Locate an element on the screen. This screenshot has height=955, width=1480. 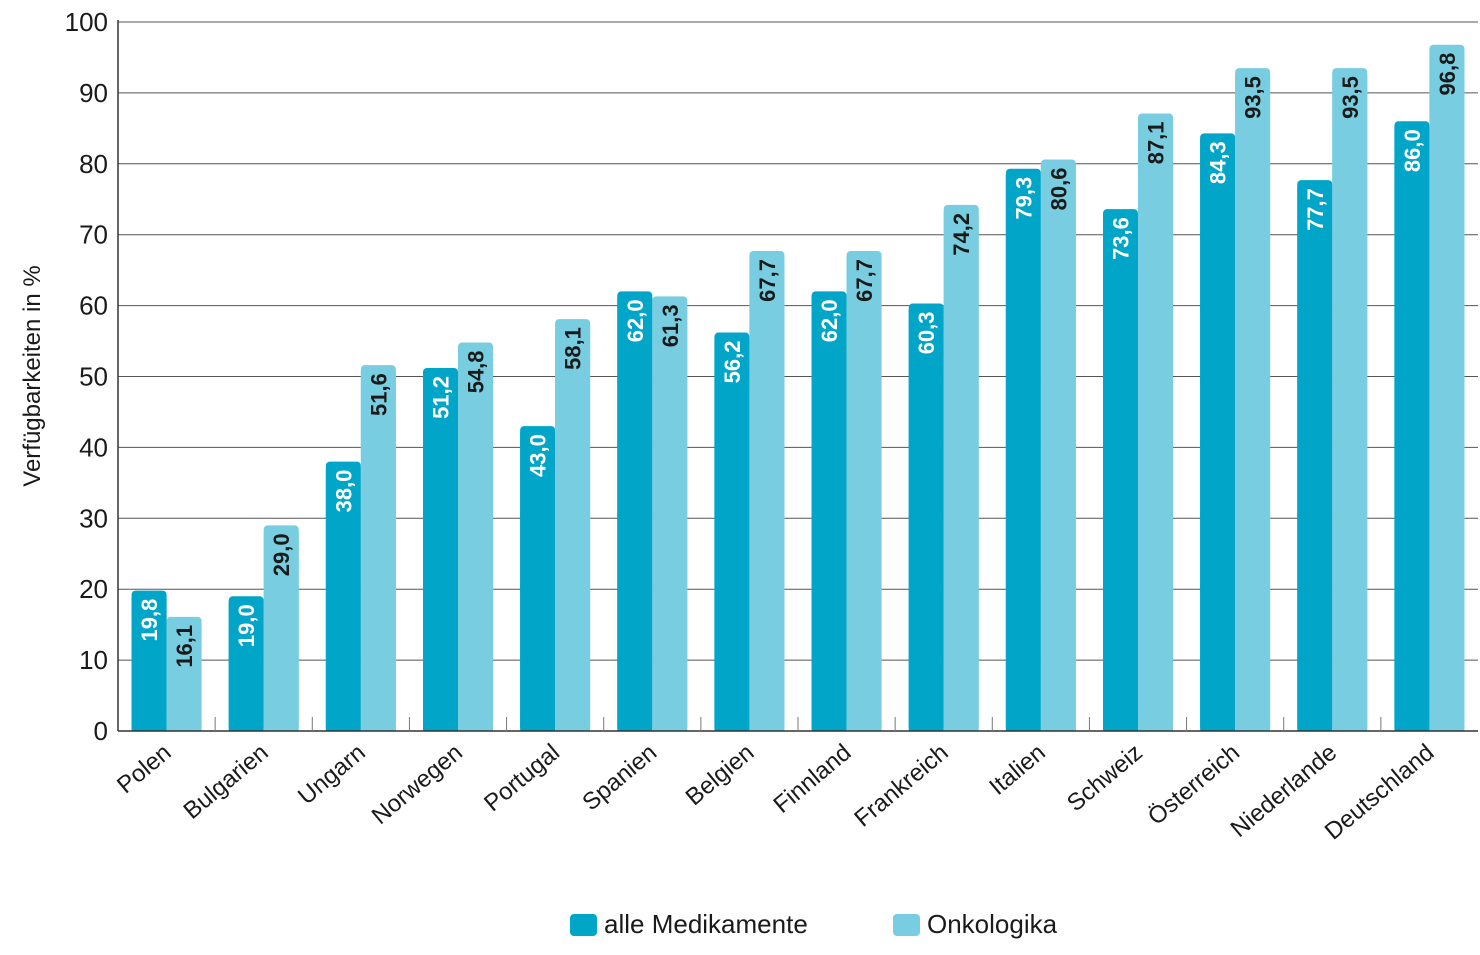
data-label: 60,3 is located at coordinates (926, 332).